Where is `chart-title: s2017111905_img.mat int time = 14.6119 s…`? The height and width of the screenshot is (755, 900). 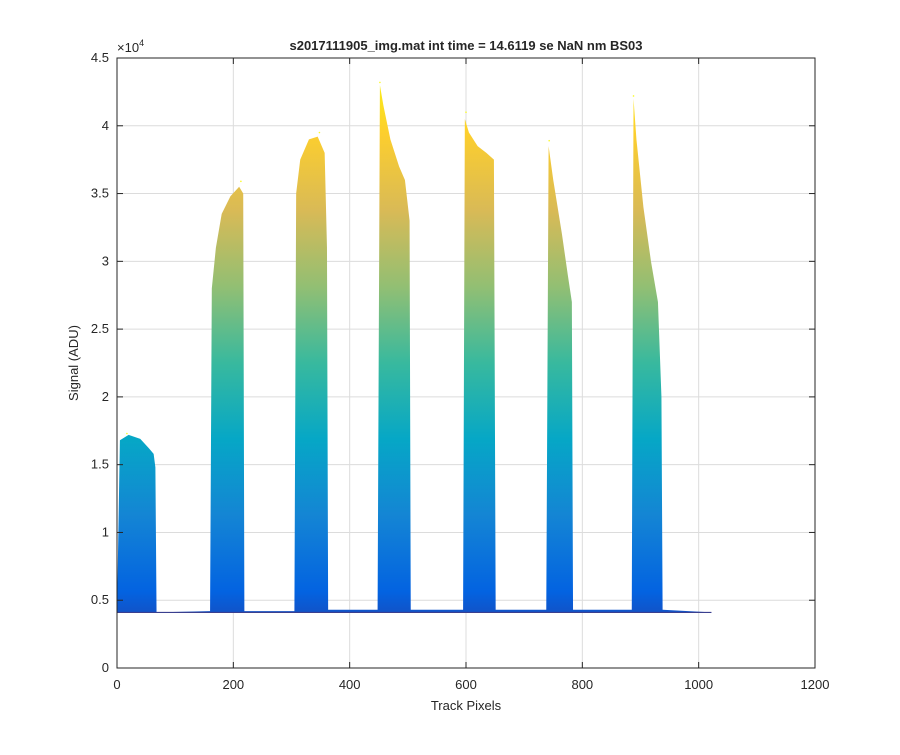
chart-title: s2017111905_img.mat int time = 14.6119 s… is located at coordinates (465, 45).